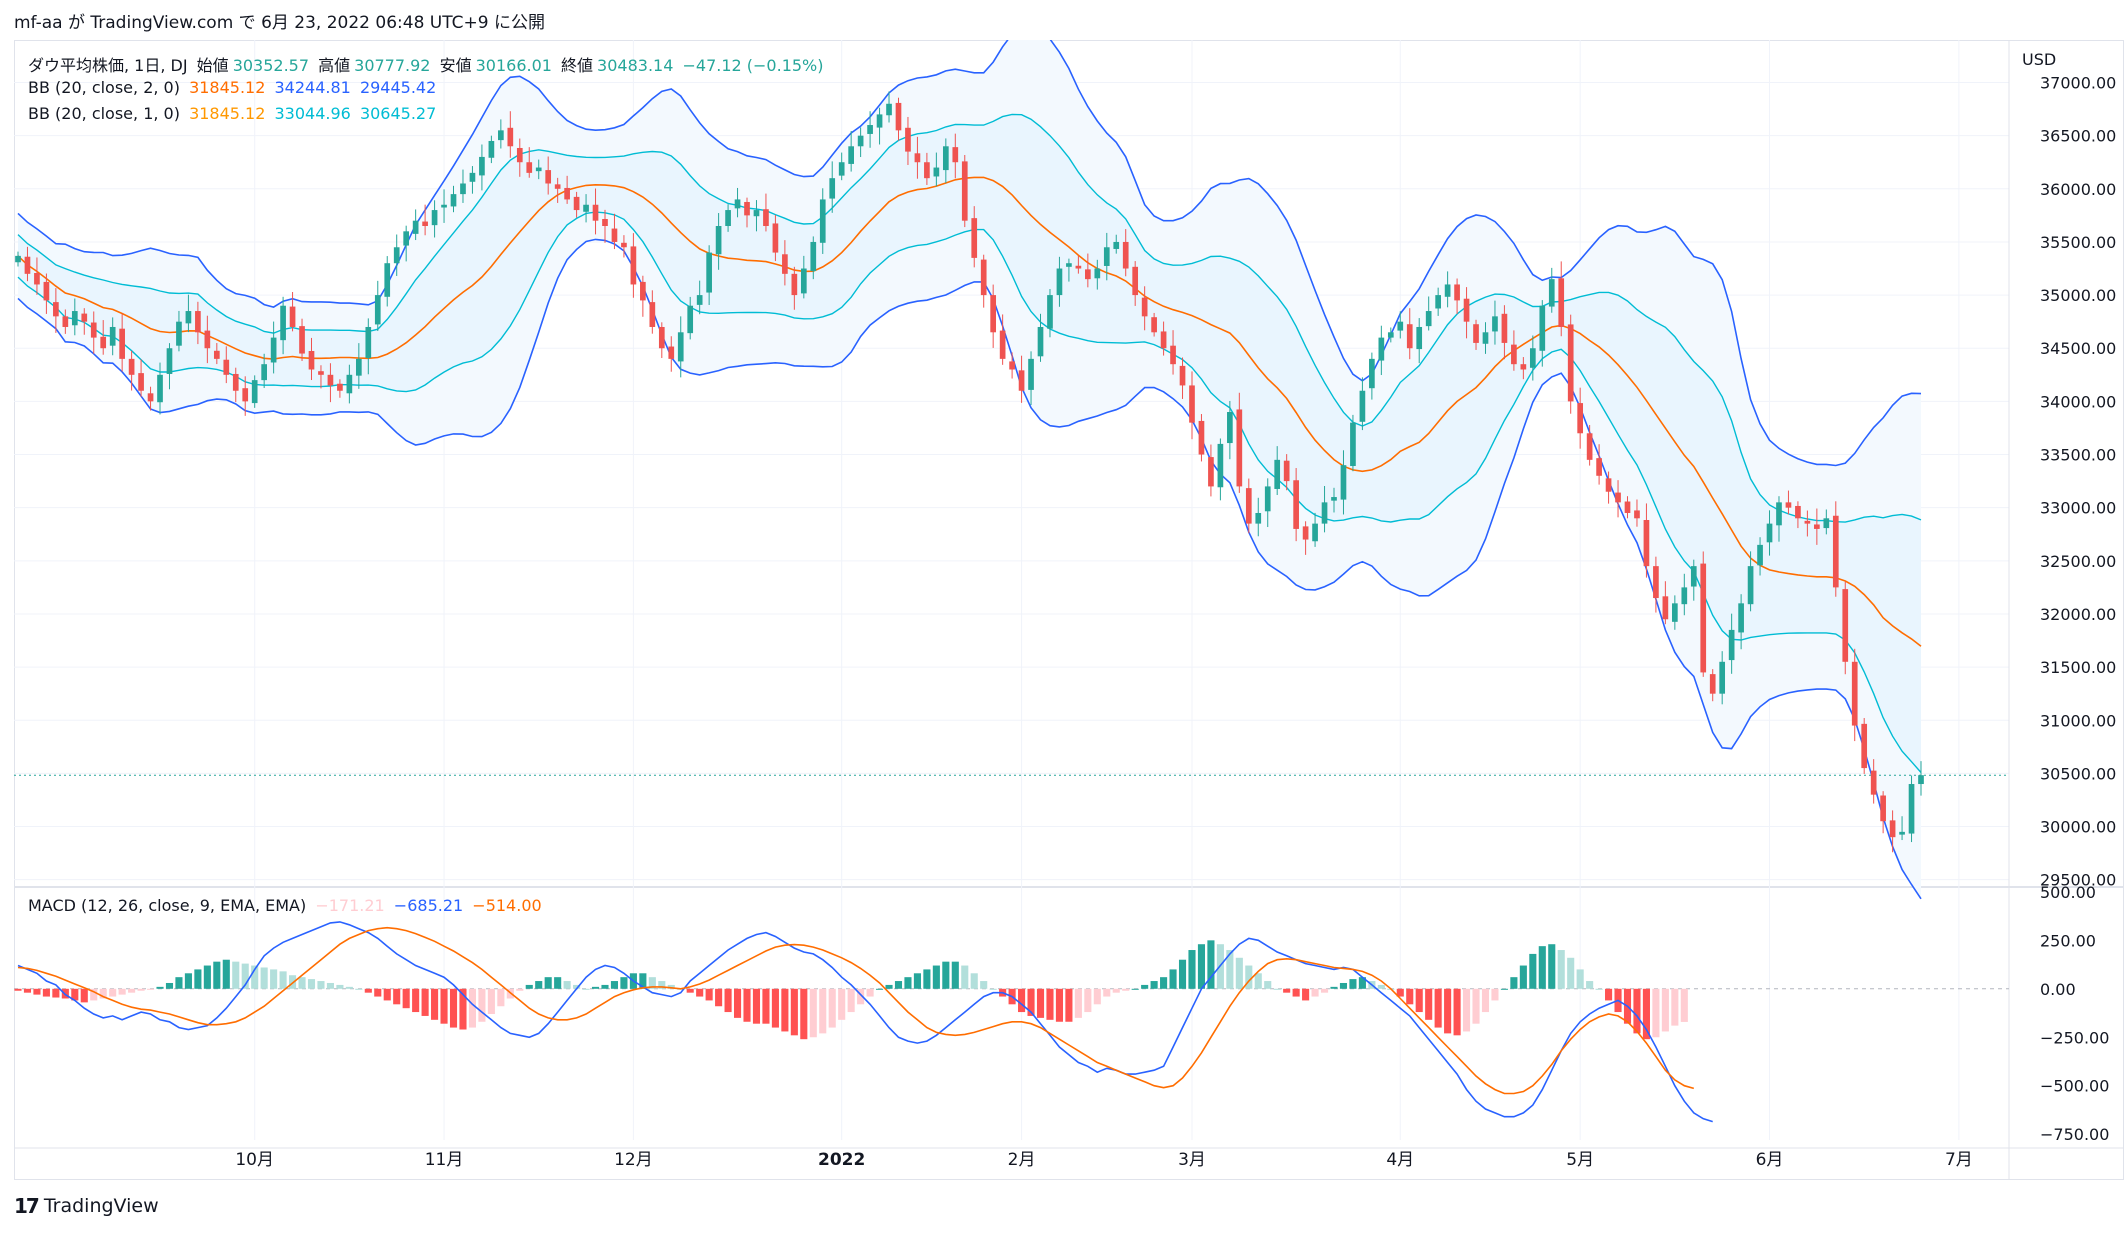 The image size is (2127, 1234). I want to click on bb2-name: BB (20, close, 2, 0), so click(104, 87).